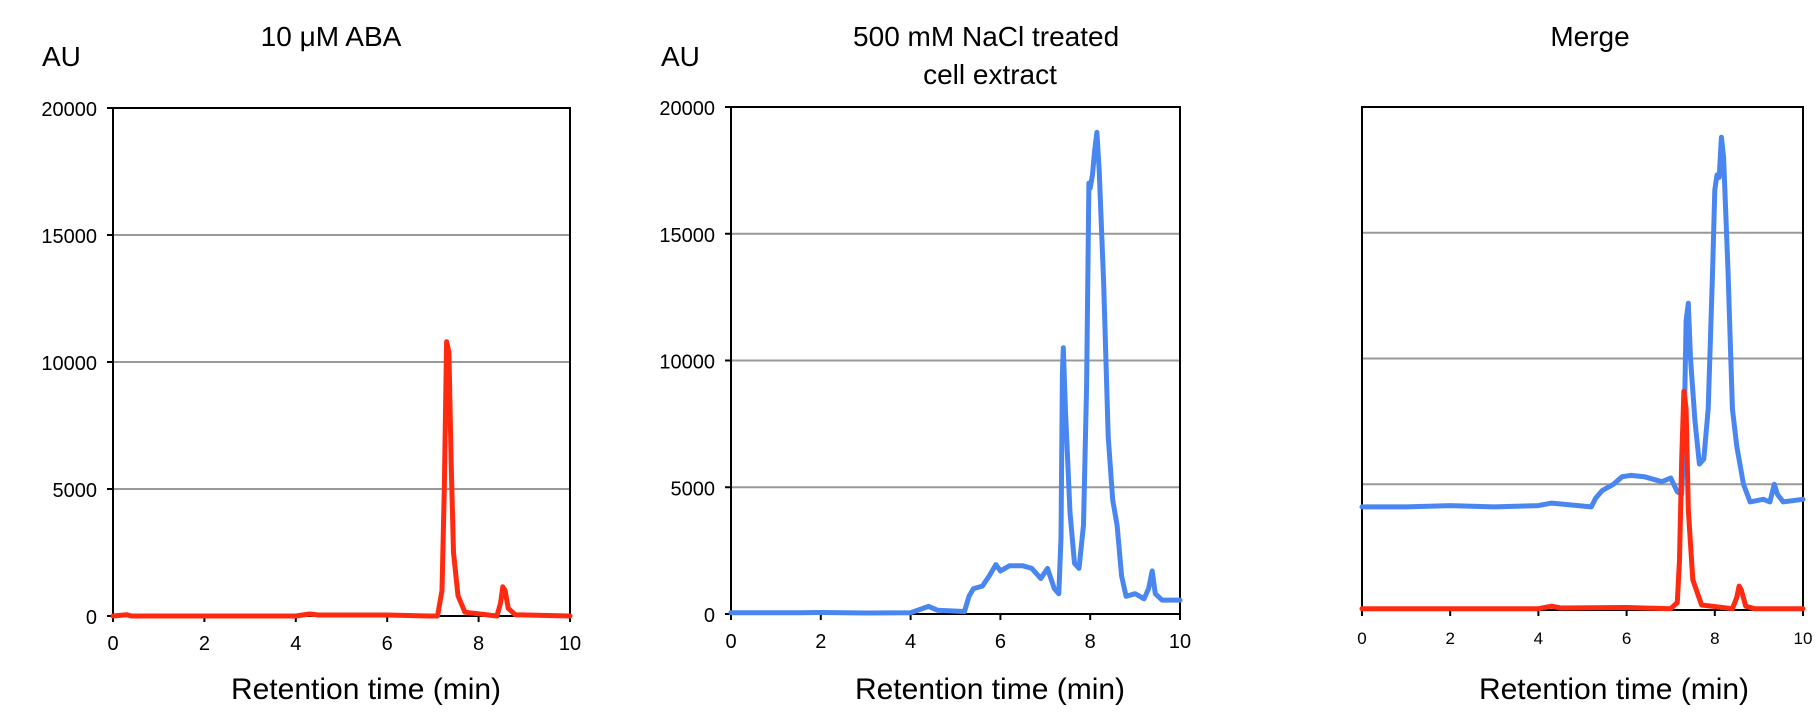 The width and height of the screenshot is (1820, 721). What do you see at coordinates (1589, 36) in the screenshot?
I see `chart-title: Merge` at bounding box center [1589, 36].